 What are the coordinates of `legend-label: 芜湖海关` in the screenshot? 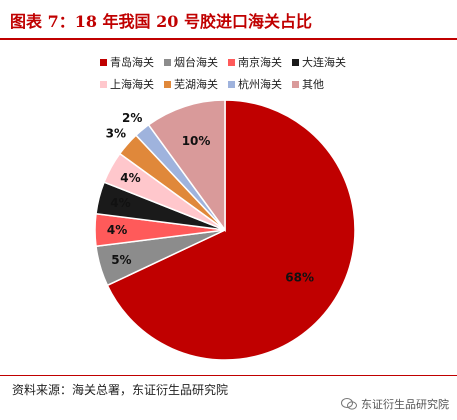 It's located at (196, 84).